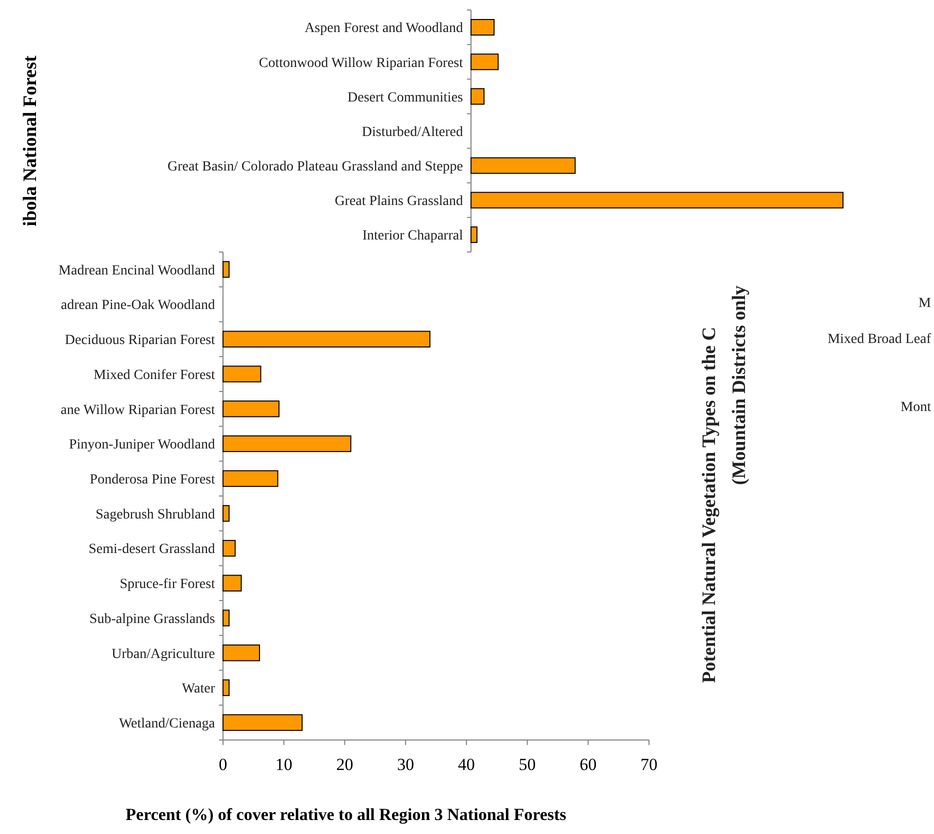 The image size is (934, 834). What do you see at coordinates (398, 202) in the screenshot?
I see `y-tick-label: Great Plains Grassland` at bounding box center [398, 202].